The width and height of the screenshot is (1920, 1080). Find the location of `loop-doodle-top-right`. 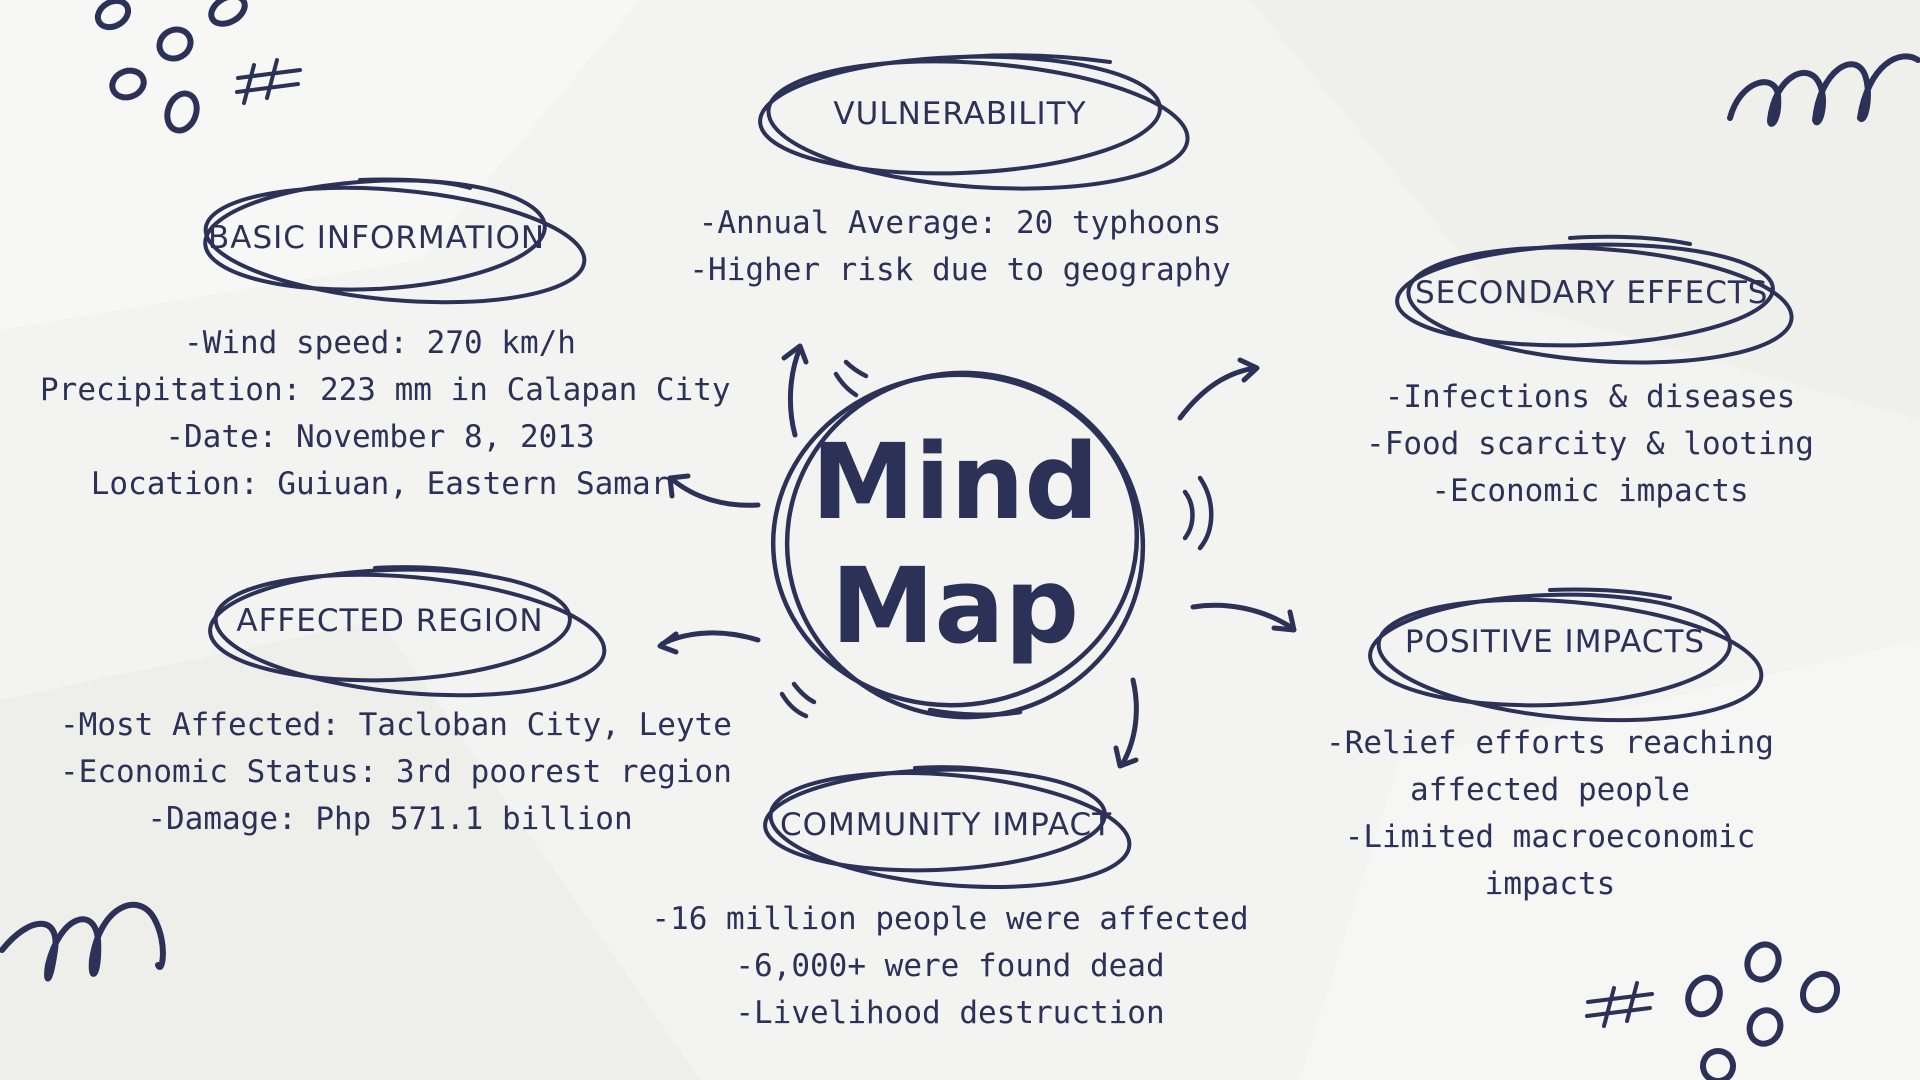

loop-doodle-top-right is located at coordinates (1823, 90).